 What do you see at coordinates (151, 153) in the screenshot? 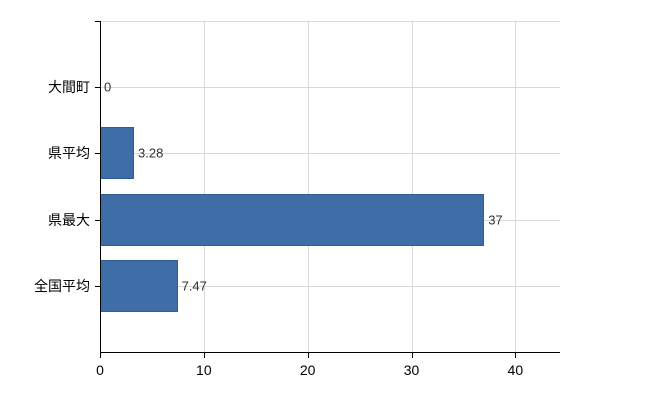
I see `bar-value-label: 3.28` at bounding box center [151, 153].